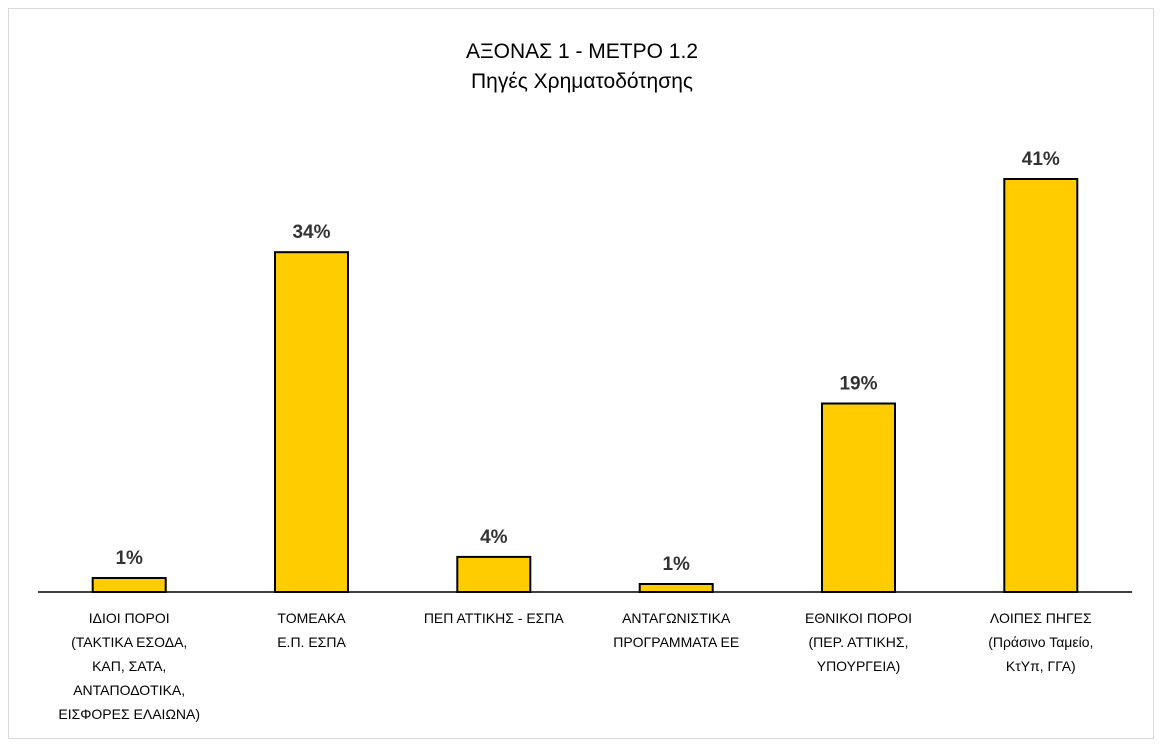 This screenshot has width=1162, height=747. Describe the element at coordinates (858, 618) in the screenshot. I see `category-label-5-line-1: ΕΘΝΙΚΟΙ ΠΟΡΟΙ` at that location.